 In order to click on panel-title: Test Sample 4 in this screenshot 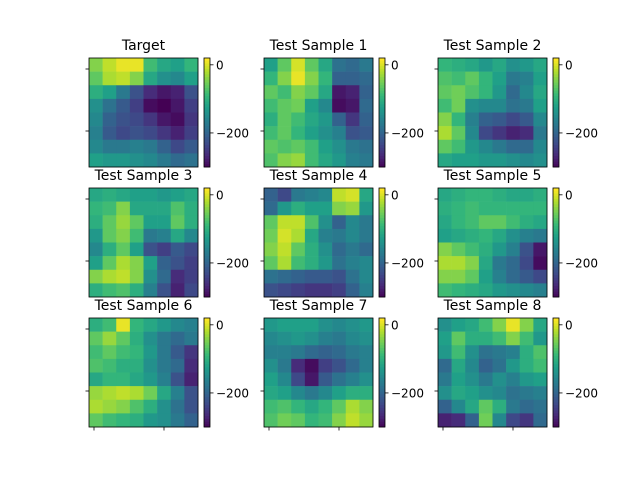, I will do `click(318, 176)`.